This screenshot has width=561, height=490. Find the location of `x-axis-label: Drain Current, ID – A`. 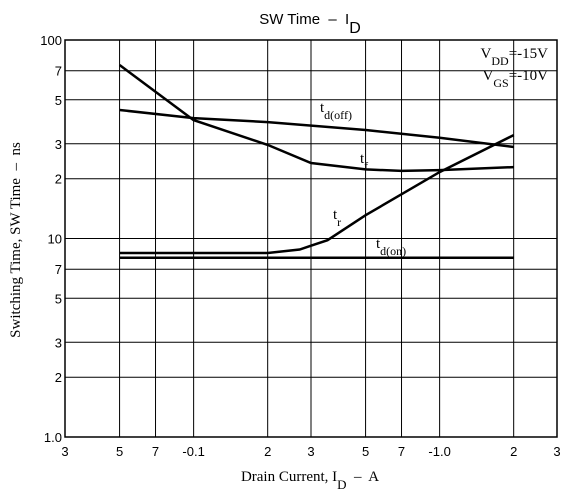

x-axis-label: Drain Current, ID – A is located at coordinates (310, 479).